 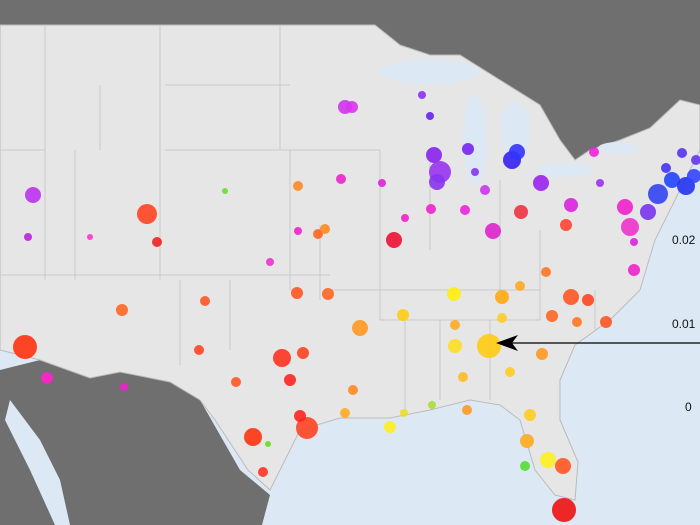 What do you see at coordinates (565, 170) in the screenshot?
I see `lake-erie` at bounding box center [565, 170].